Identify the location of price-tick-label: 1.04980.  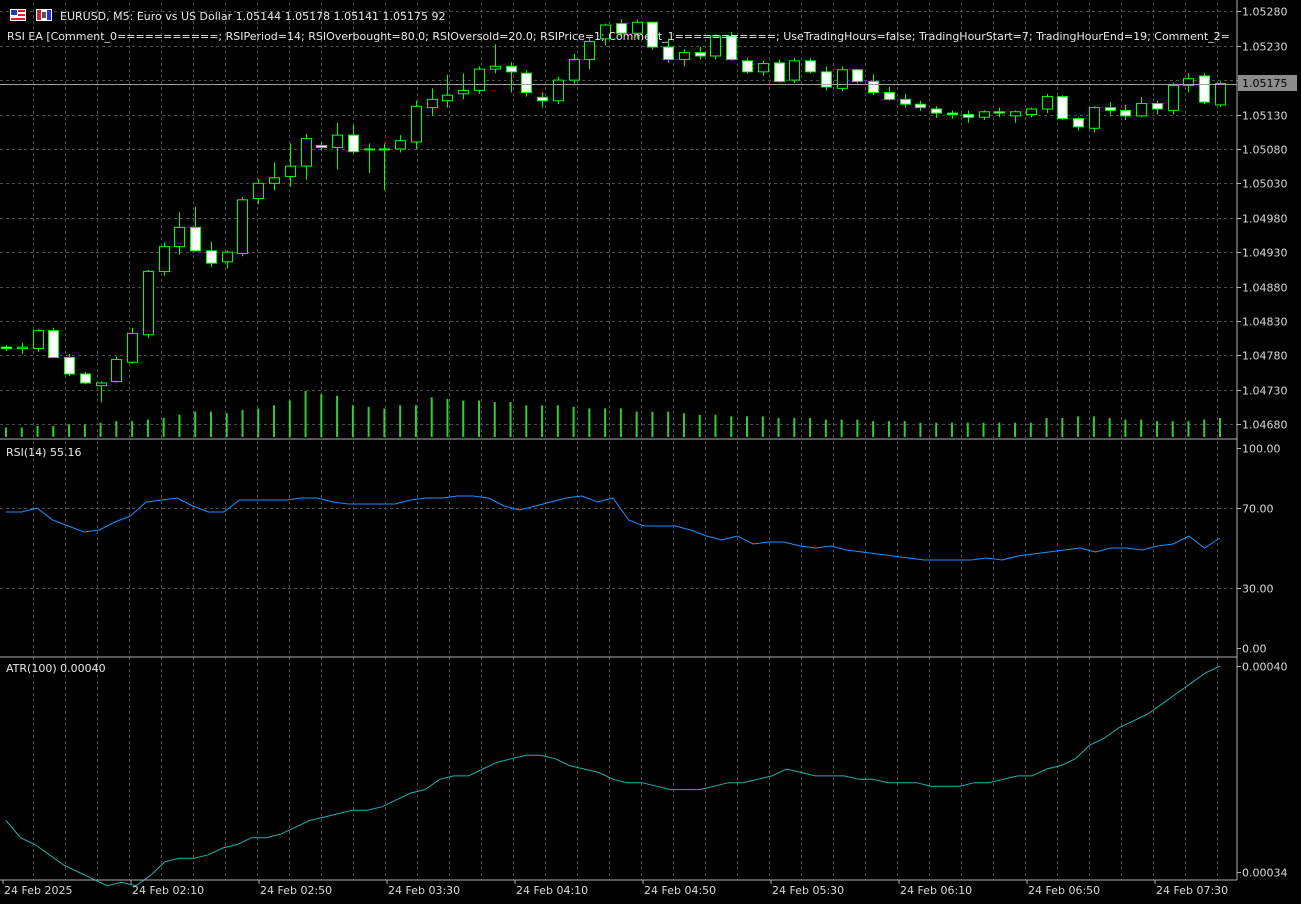
(1265, 219).